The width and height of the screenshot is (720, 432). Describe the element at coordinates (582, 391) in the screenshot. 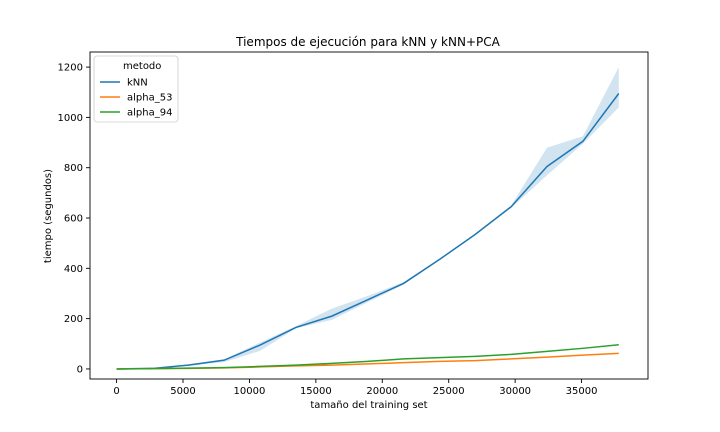

I see `x-tick-label: 35000` at that location.